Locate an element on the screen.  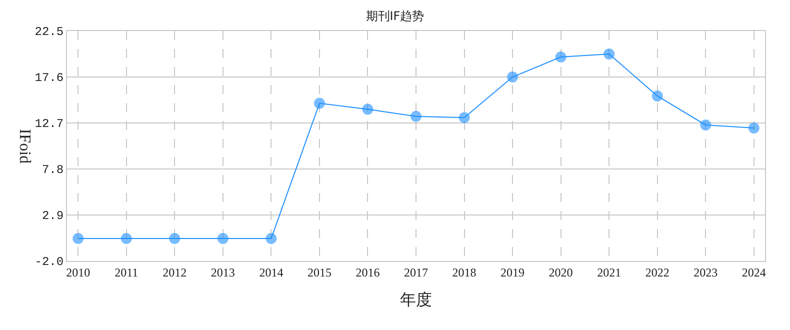
x-tick-label: 2019 is located at coordinates (512, 272).